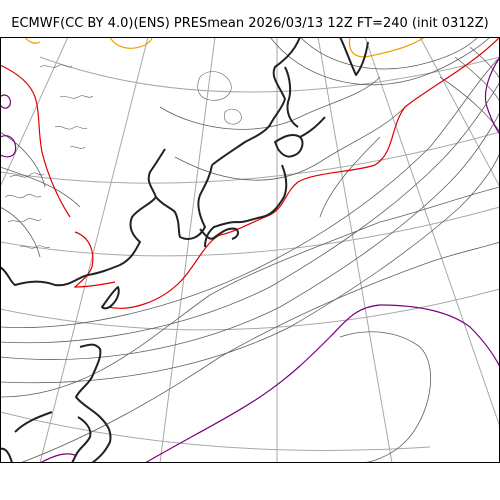 The image size is (500, 500). What do you see at coordinates (33, 422) in the screenshot?
I see `borneo-coast` at bounding box center [33, 422].